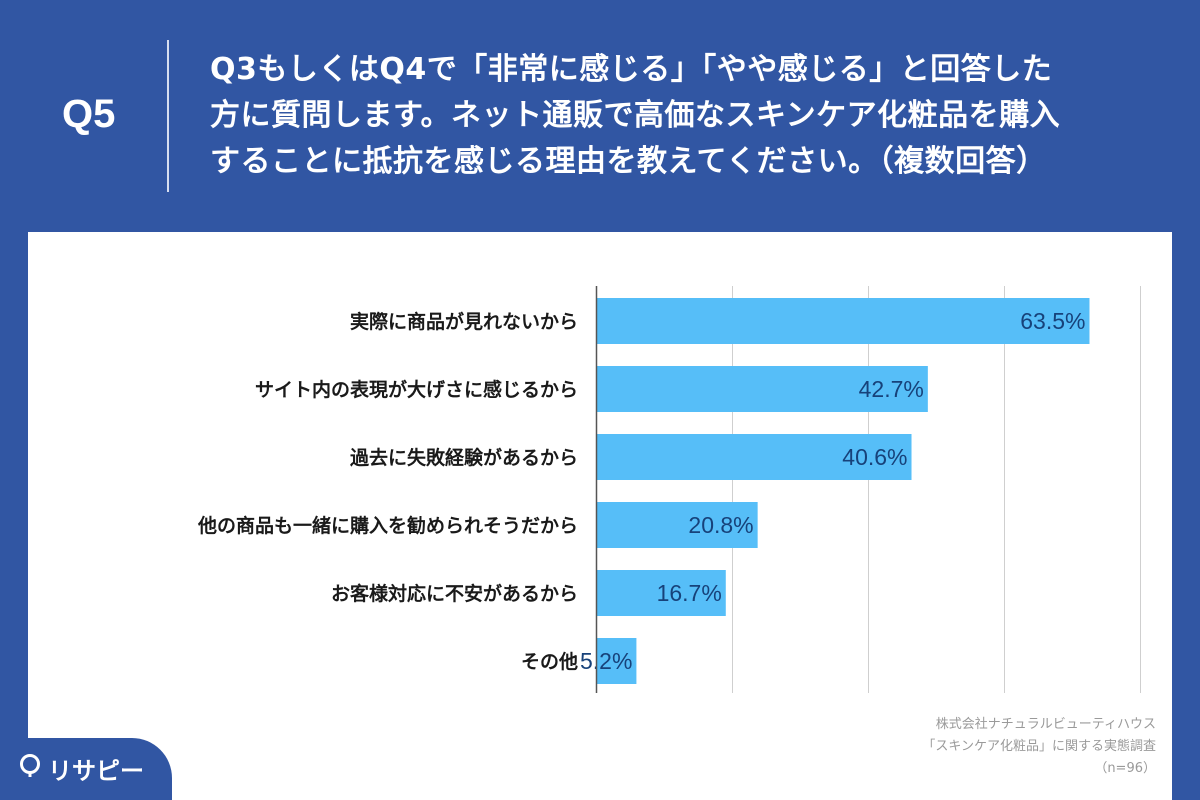  Describe the element at coordinates (635, 115) in the screenshot. I see `question-line: 方に質問します。ネット通販で高価なスキンケア化粧品を購入` at that location.